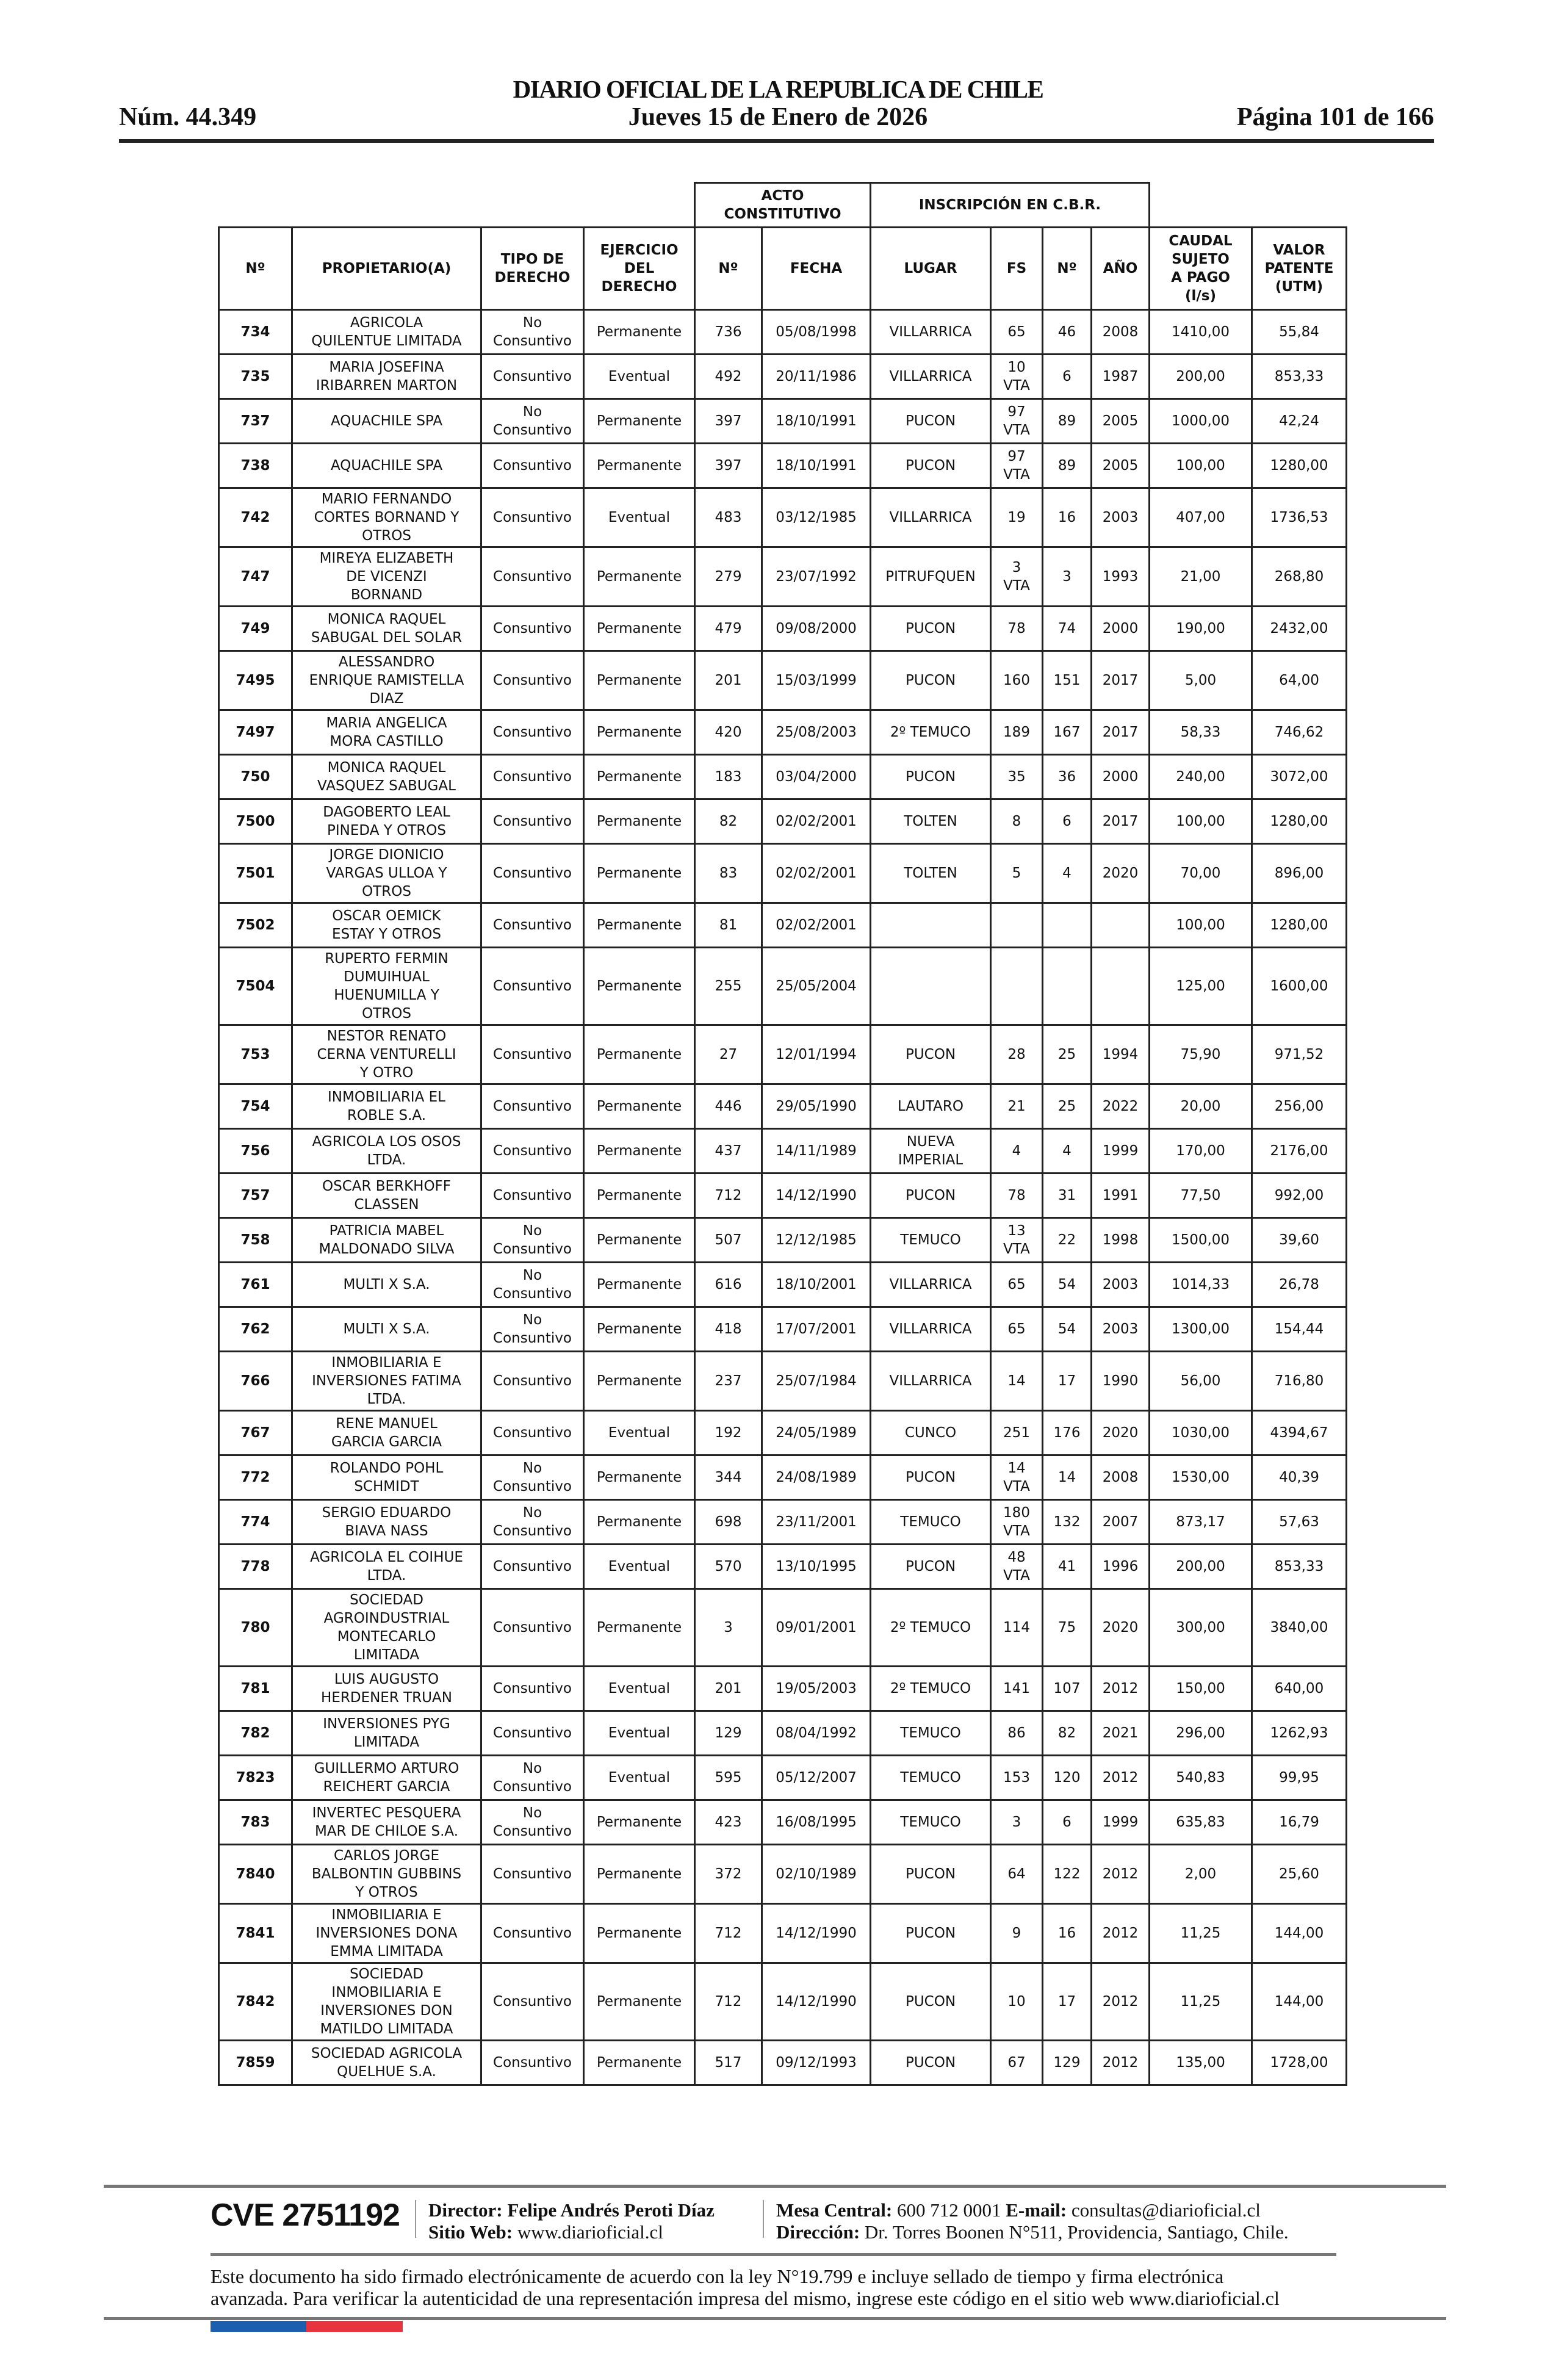  I want to click on column-header-acto-fecha: FECHA, so click(816, 268).